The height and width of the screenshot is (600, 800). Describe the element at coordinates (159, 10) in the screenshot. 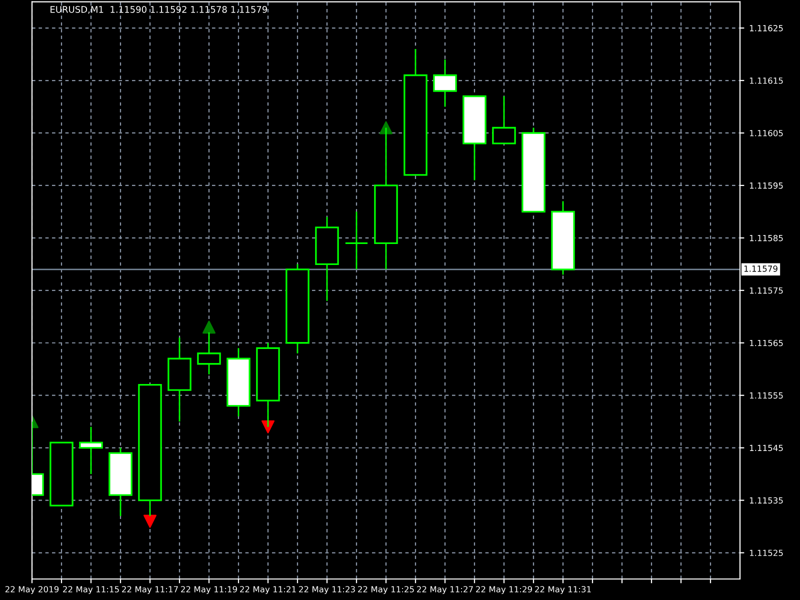

I see `chart-title: EURUSD,M1 1.11590 1.11592 1.11578 1.11579` at that location.